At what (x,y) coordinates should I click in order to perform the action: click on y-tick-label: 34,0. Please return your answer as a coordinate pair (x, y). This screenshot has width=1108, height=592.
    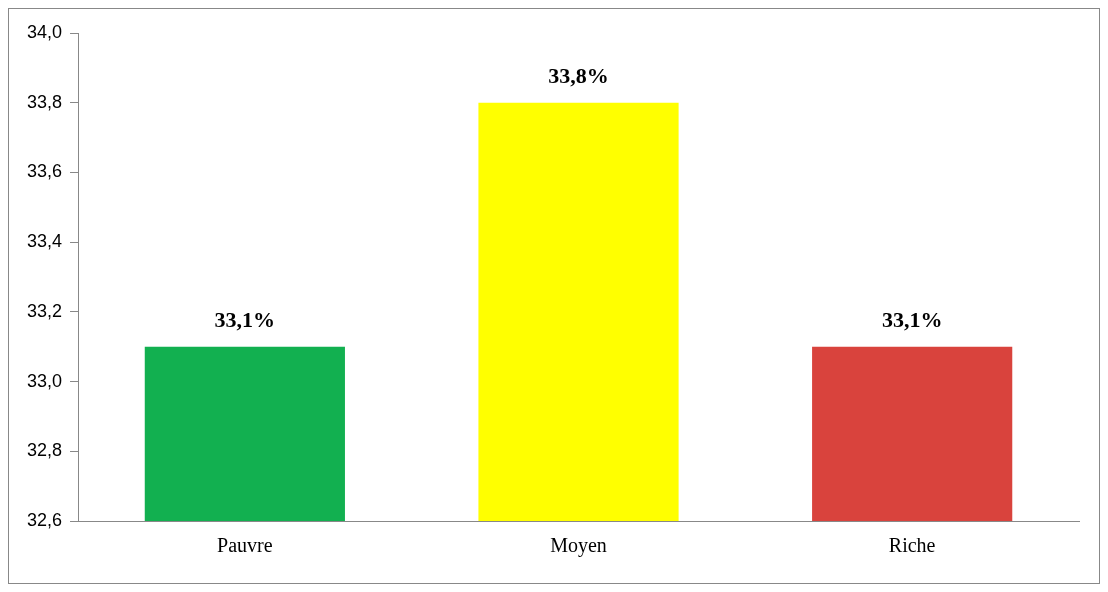
    Looking at the image, I should click on (44, 31).